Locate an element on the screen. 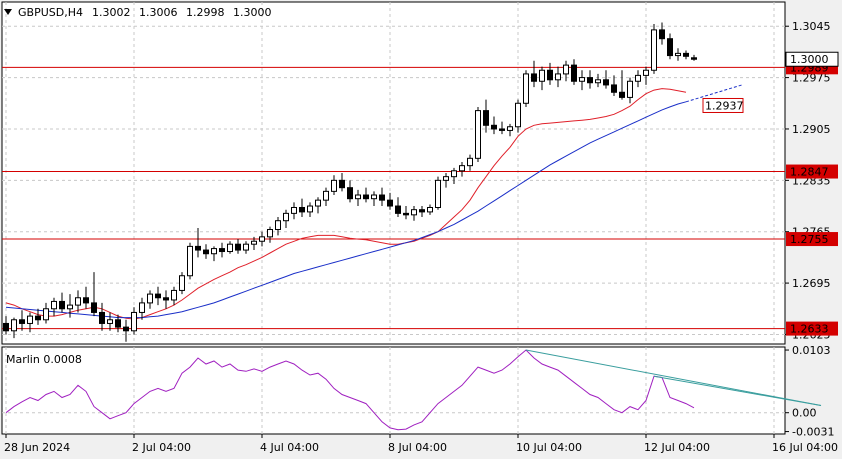 This screenshot has height=459, width=842. price-tick-label: 1.2975 is located at coordinates (811, 78).